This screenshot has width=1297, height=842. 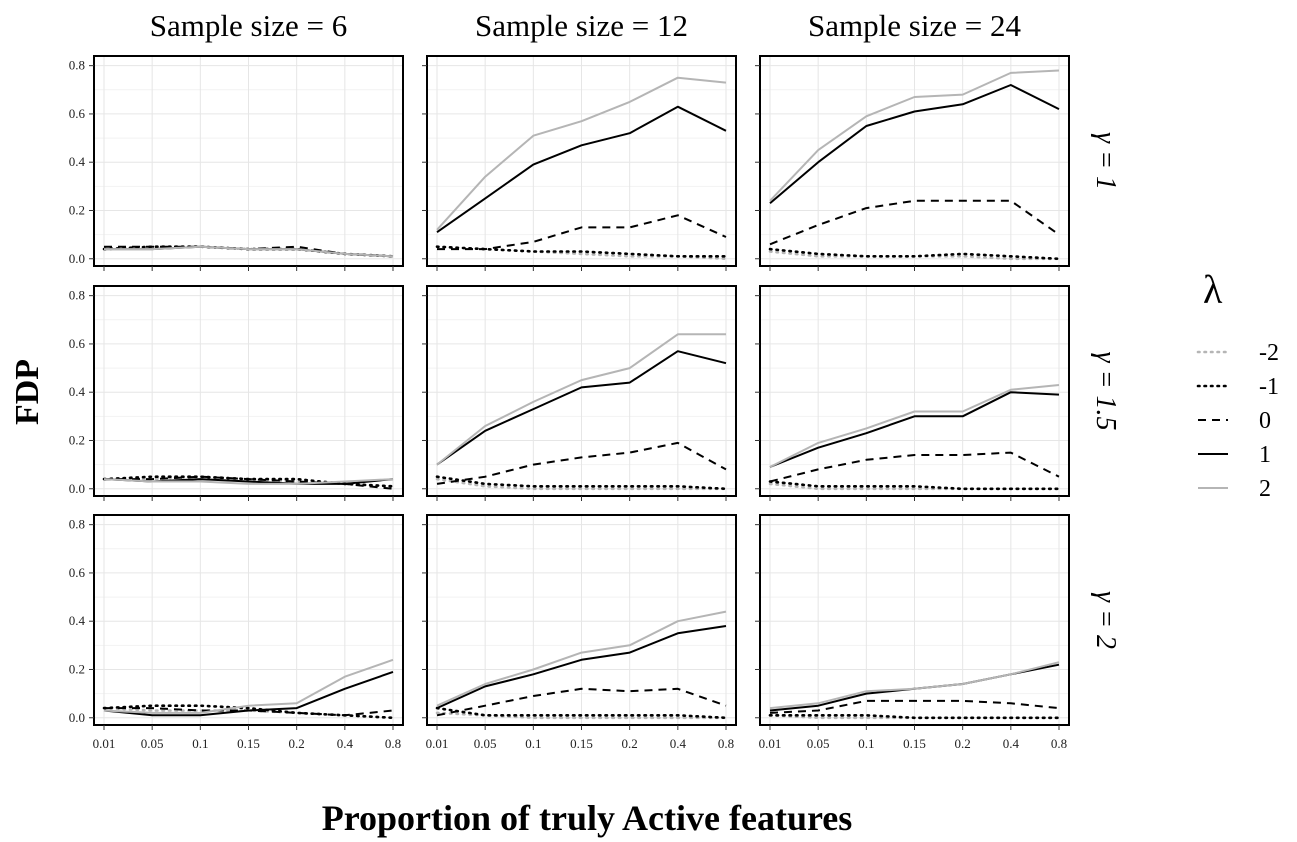 What do you see at coordinates (1269, 387) in the screenshot?
I see `legend-label: -1` at bounding box center [1269, 387].